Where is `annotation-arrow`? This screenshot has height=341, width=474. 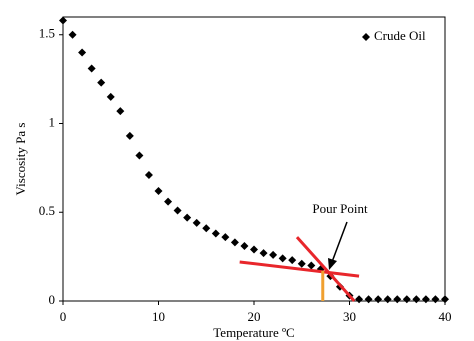 annotation-arrow is located at coordinates (339, 242).